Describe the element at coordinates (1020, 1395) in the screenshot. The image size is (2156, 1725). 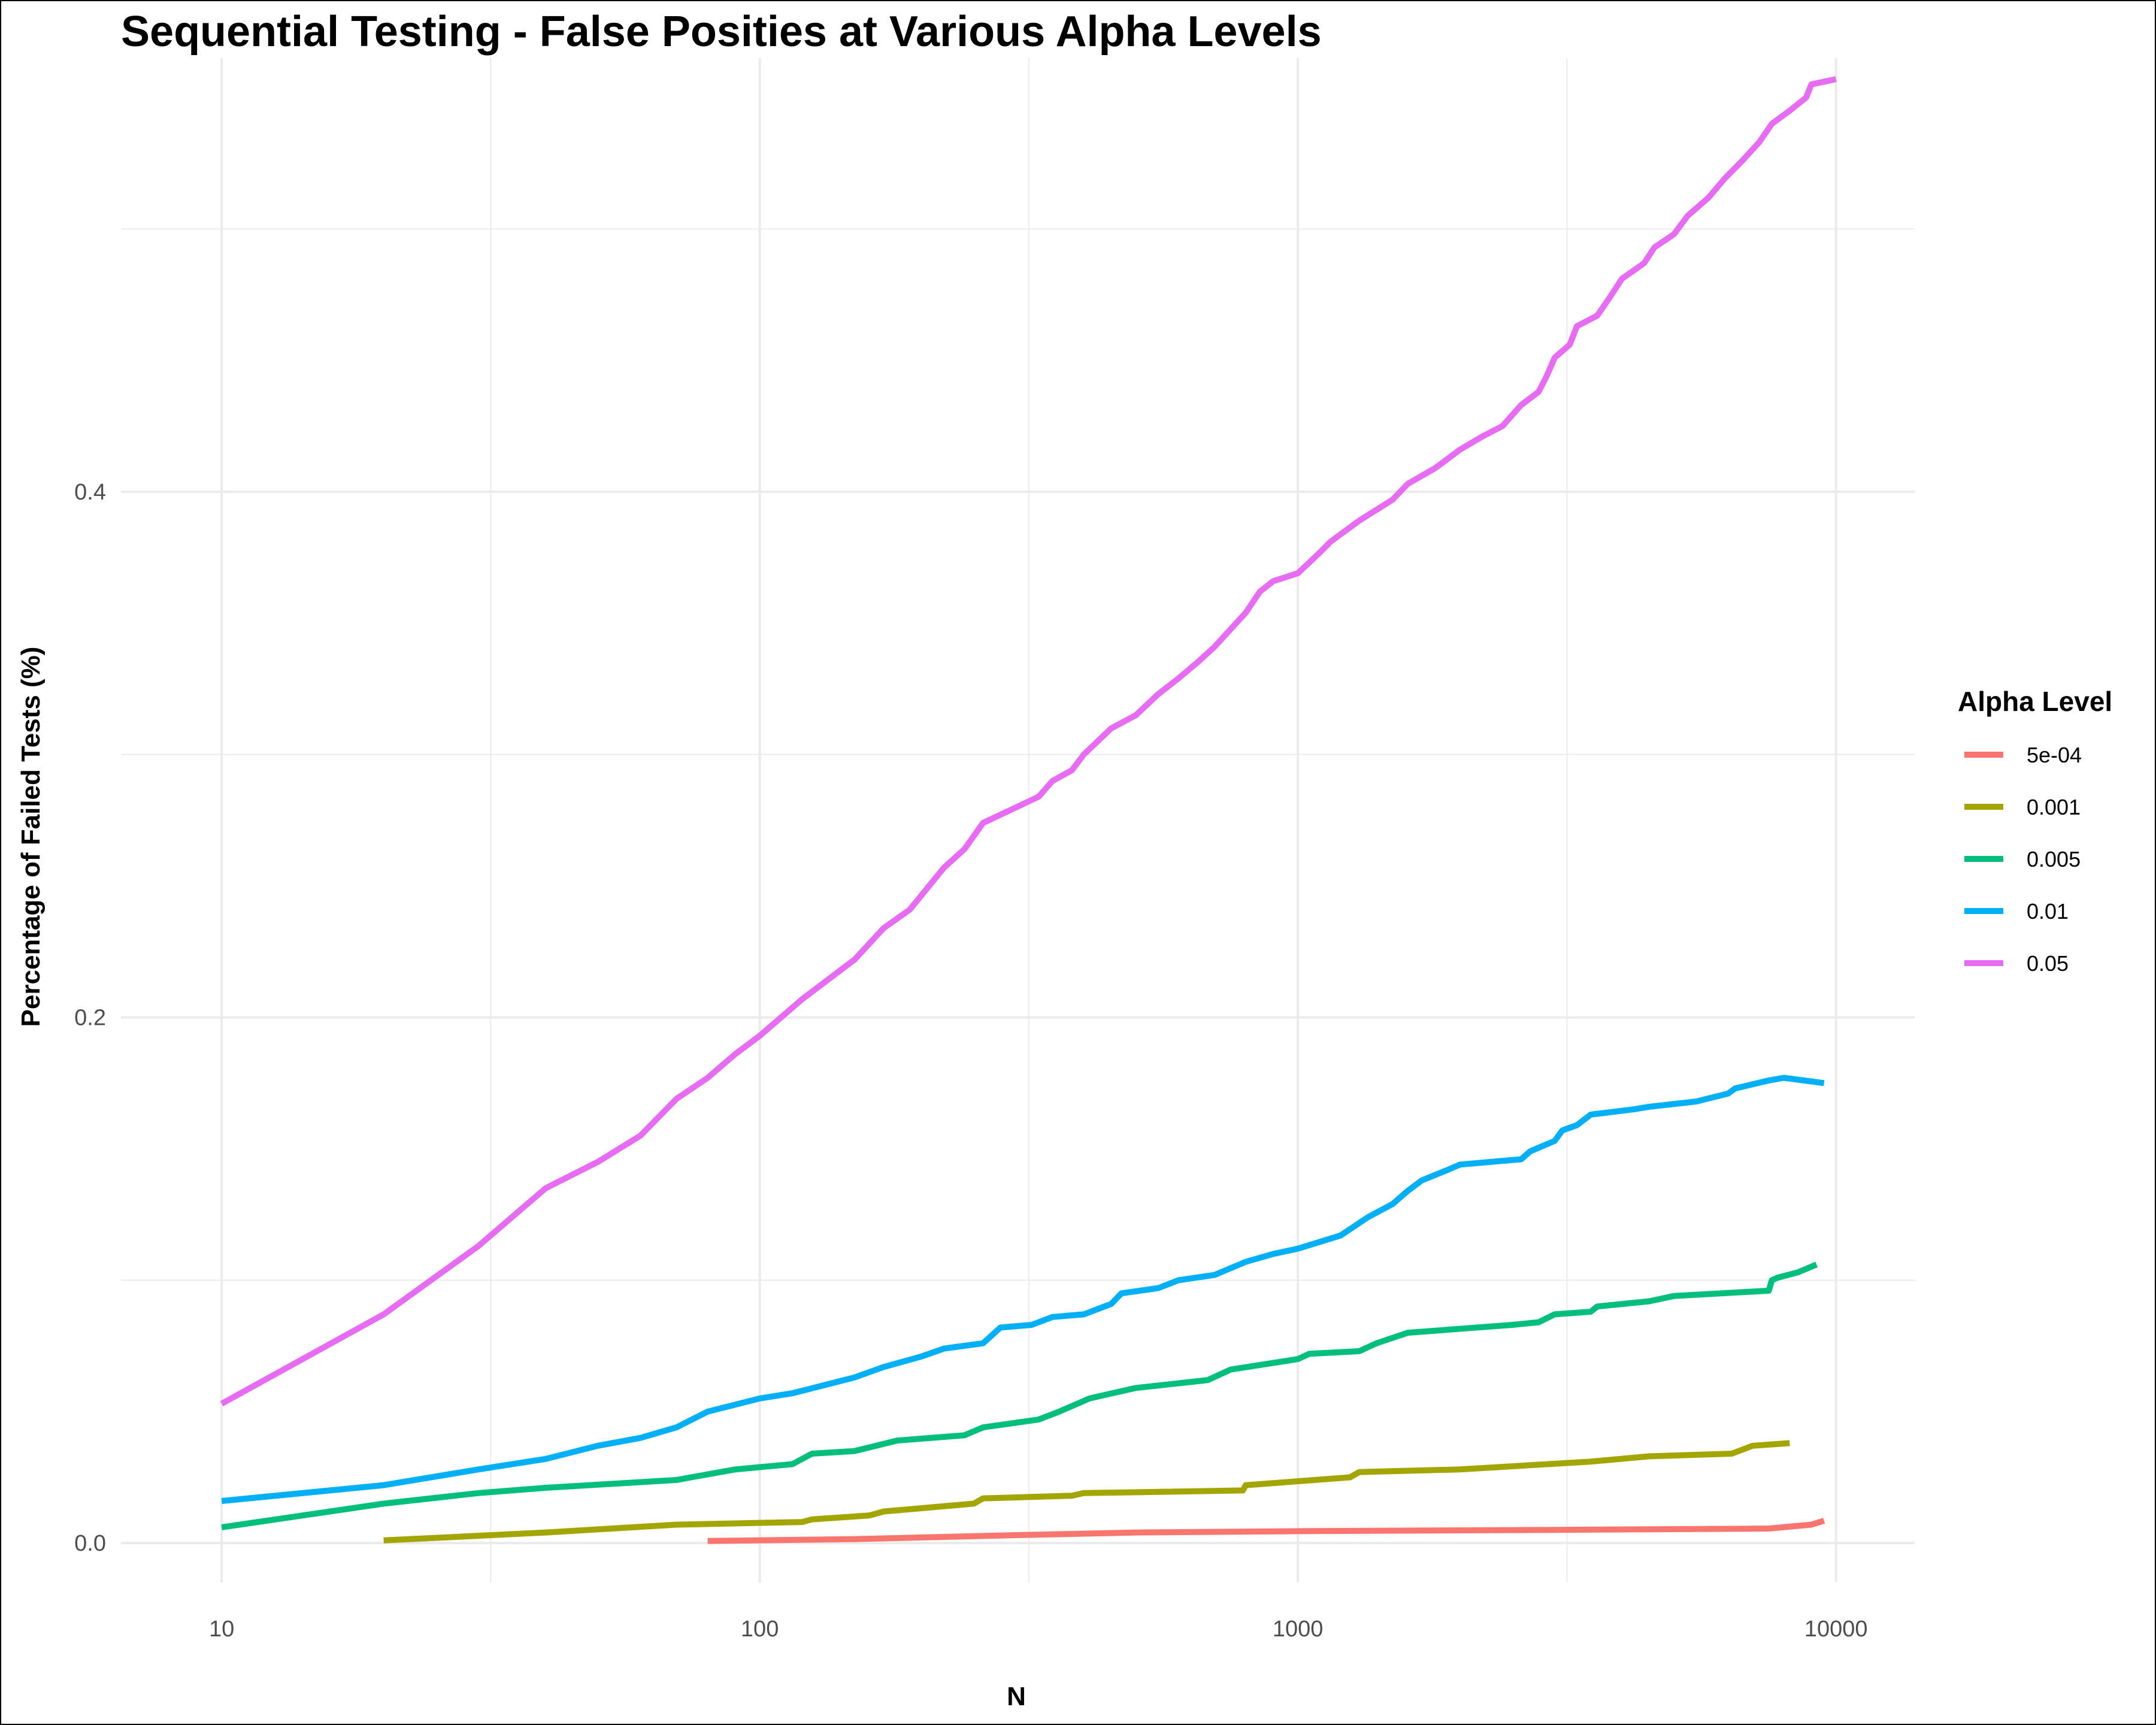
I see `series-line-0.005` at that location.